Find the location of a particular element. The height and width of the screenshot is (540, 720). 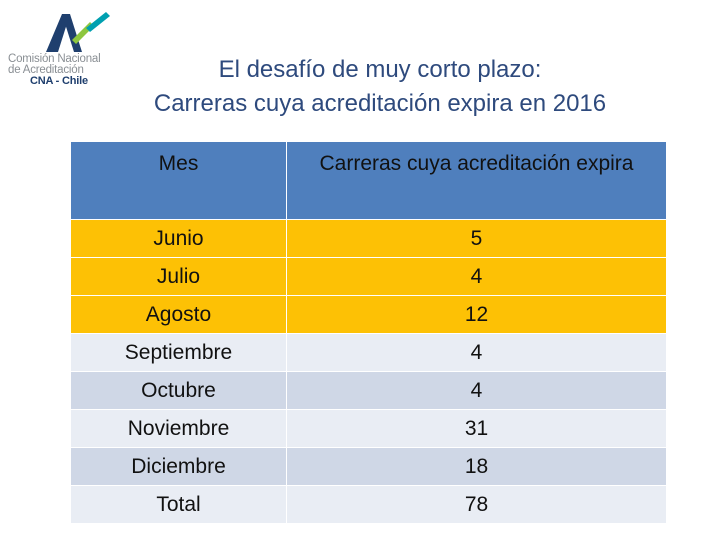

cell-mes: Agosto is located at coordinates (178, 314).